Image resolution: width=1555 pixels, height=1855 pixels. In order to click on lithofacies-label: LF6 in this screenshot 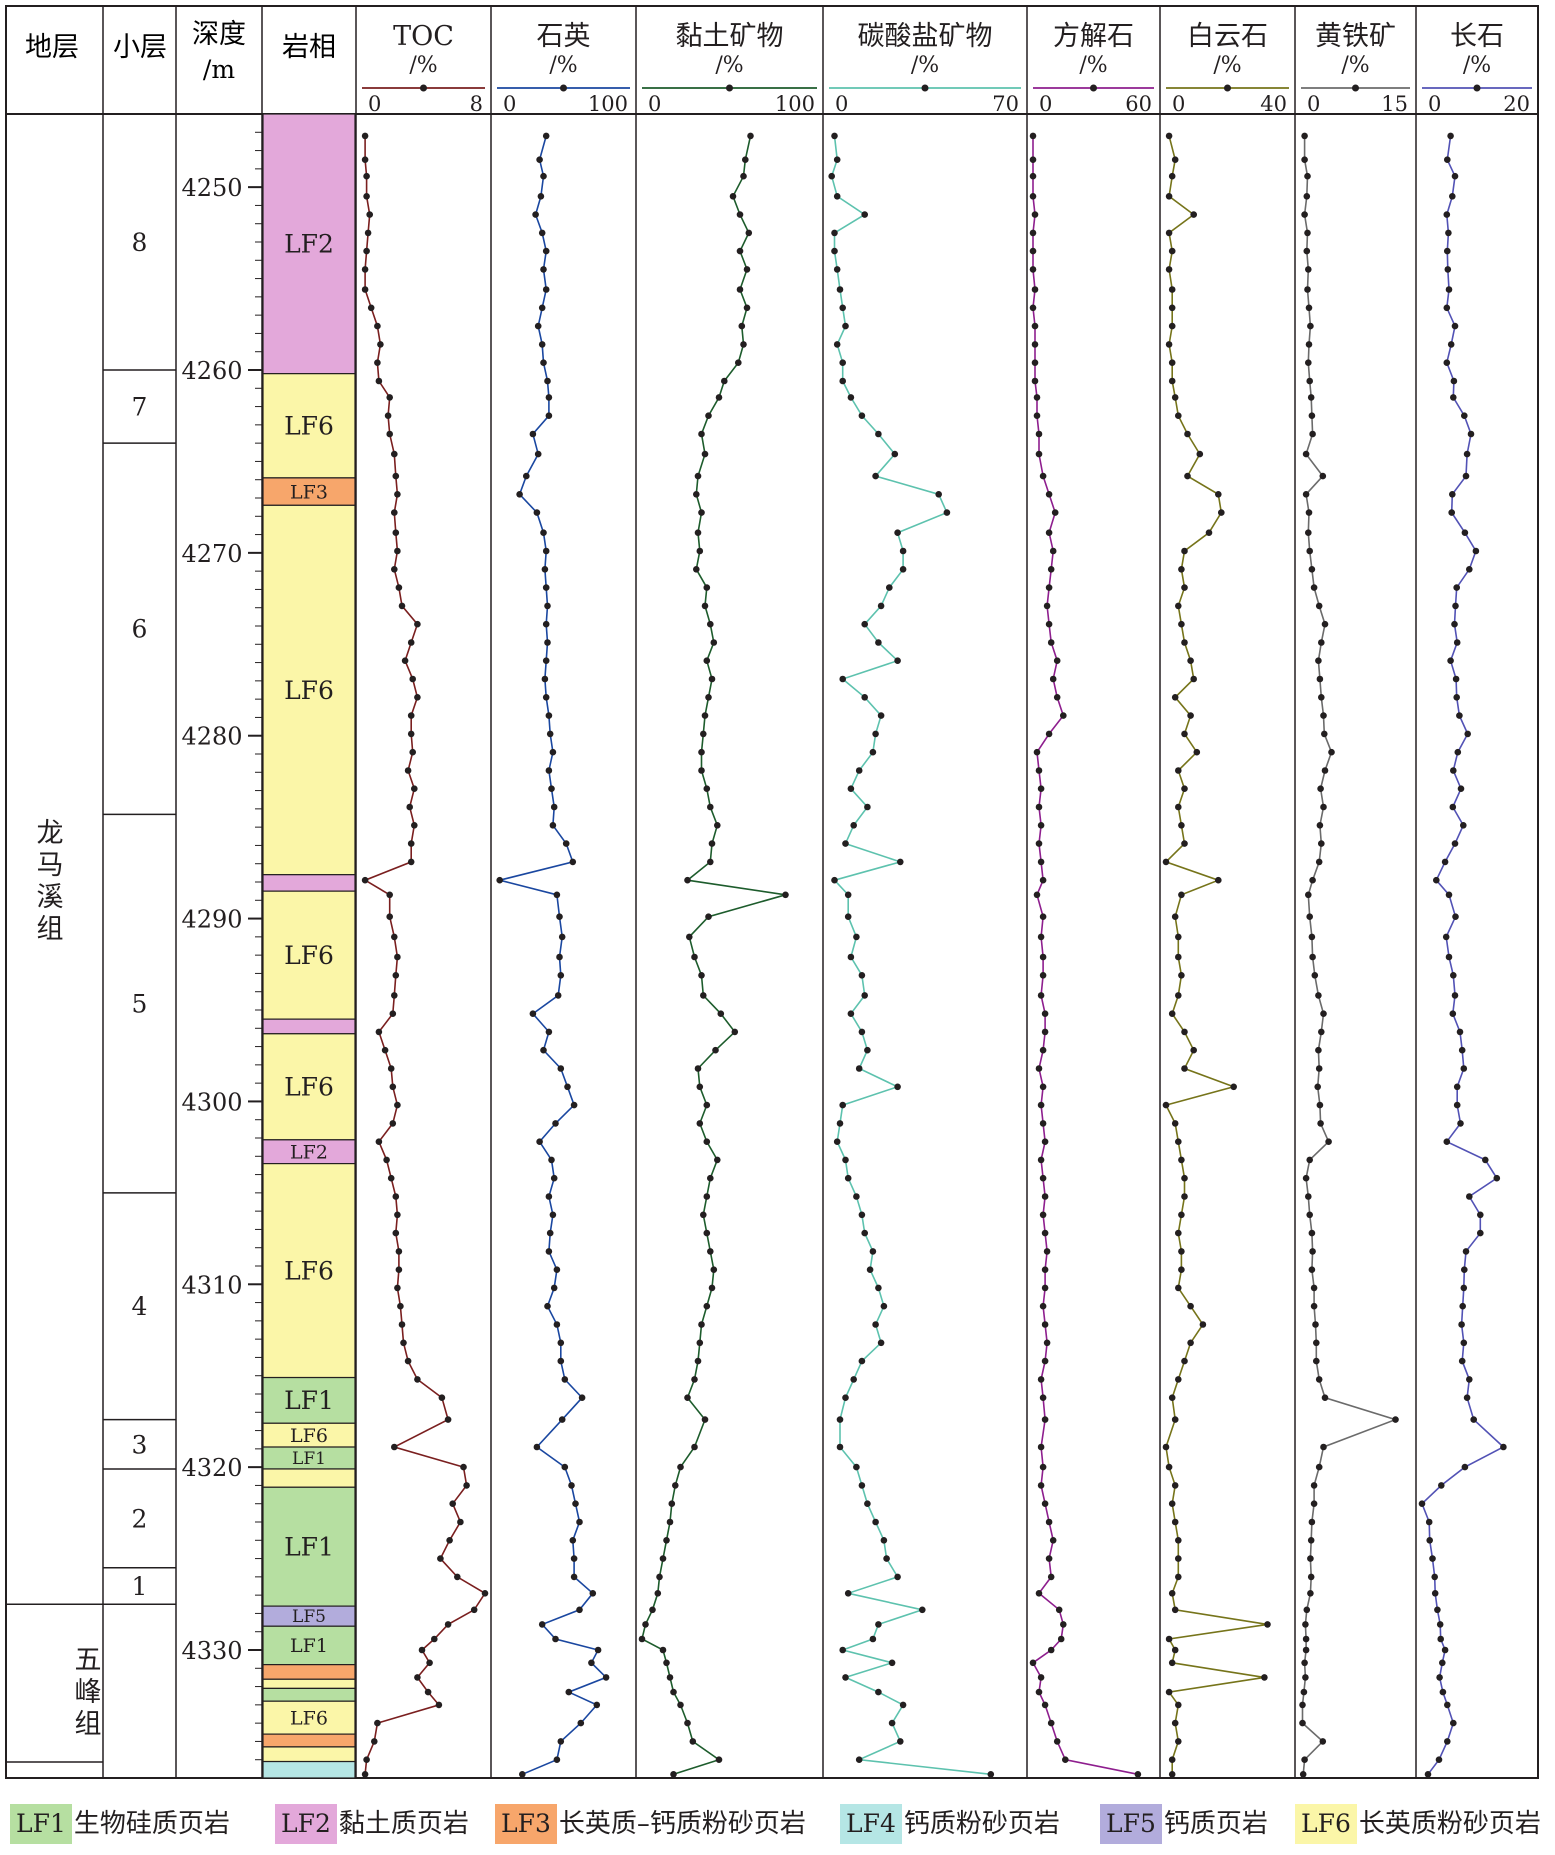, I will do `click(309, 1718)`.